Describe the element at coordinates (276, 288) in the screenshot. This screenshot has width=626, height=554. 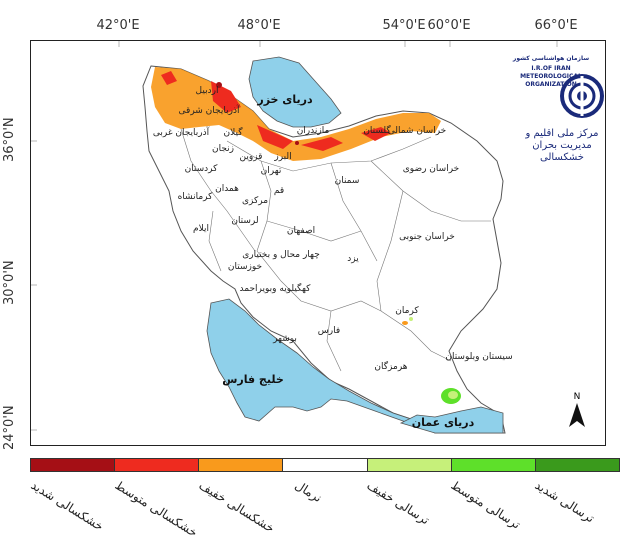
I see `province-label: کهگیلویه وبویراحمد` at that location.